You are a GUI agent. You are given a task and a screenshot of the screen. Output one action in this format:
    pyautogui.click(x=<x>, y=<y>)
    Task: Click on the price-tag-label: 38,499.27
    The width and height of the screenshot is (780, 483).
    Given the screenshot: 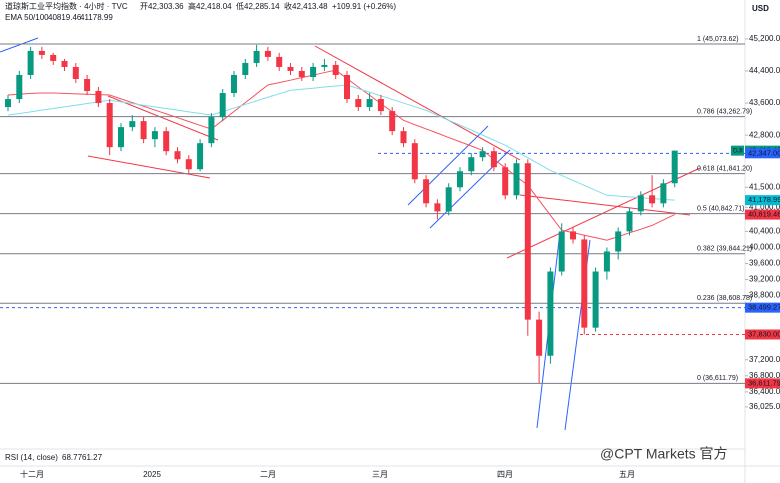 What is the action you would take?
    pyautogui.click(x=764, y=307)
    